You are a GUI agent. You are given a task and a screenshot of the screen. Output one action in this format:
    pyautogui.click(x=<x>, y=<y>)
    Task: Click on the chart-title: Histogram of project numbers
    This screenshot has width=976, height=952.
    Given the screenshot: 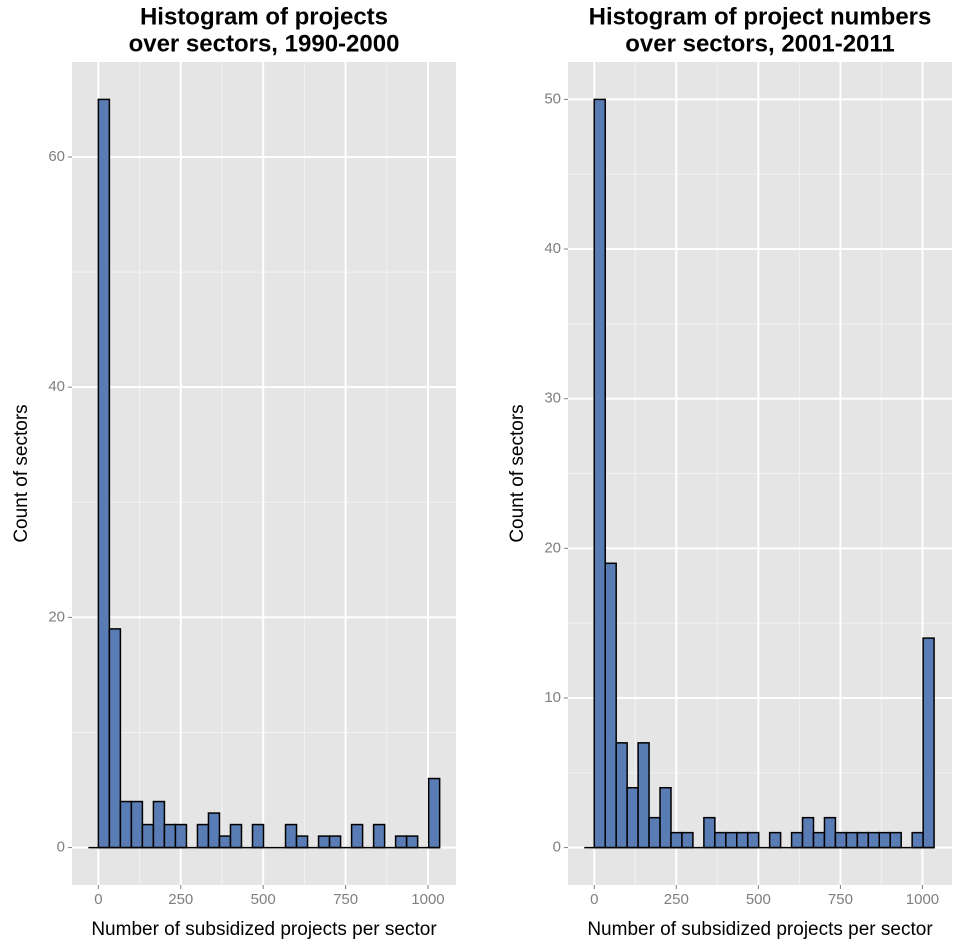 What is the action you would take?
    pyautogui.click(x=760, y=16)
    